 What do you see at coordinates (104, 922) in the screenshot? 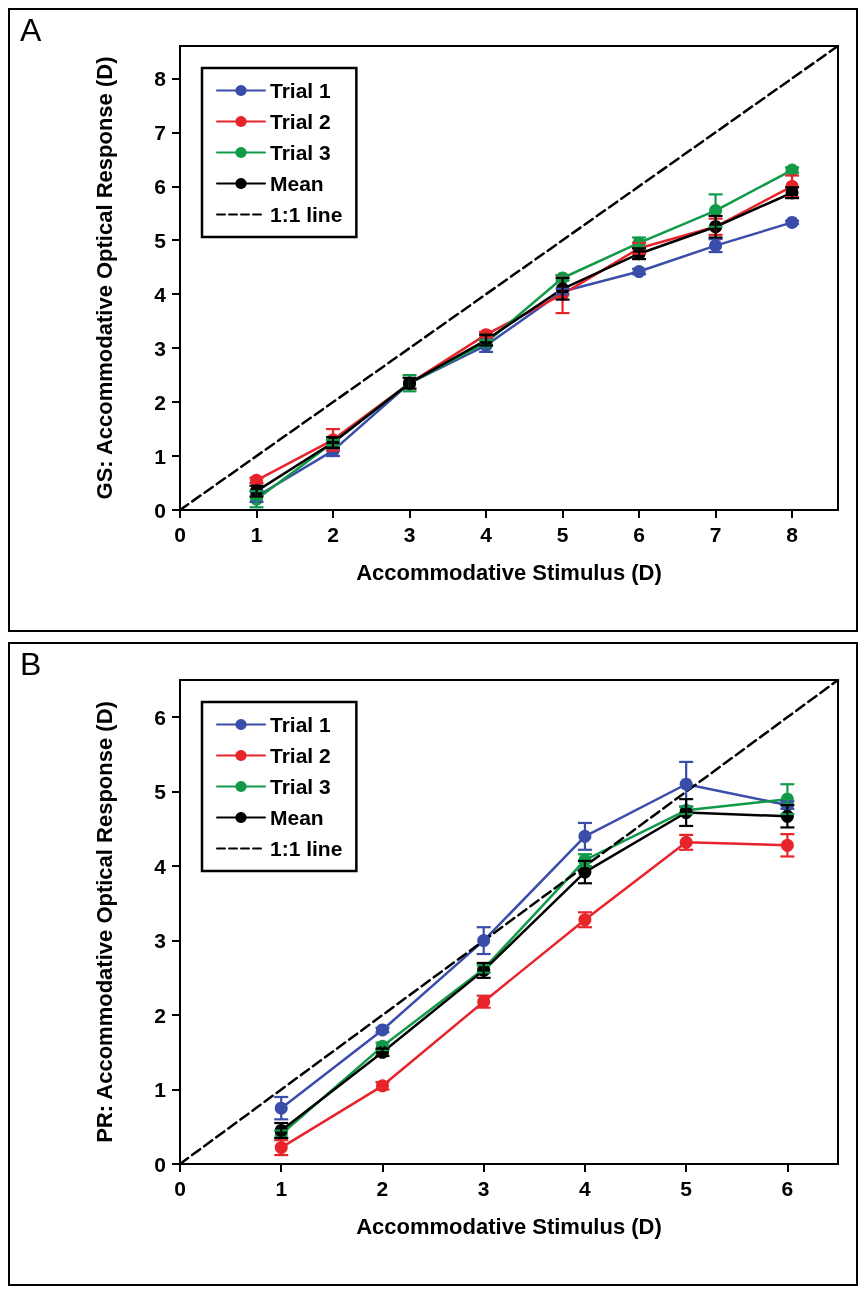
I see `y-axis-title: PR: Accommodative Optical Response (D)` at bounding box center [104, 922].